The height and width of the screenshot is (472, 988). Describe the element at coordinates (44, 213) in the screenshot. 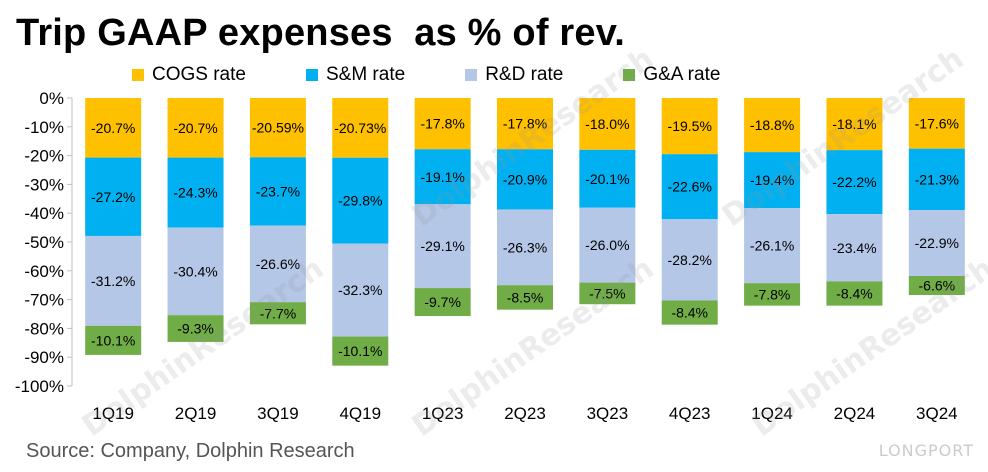

I see `y-tick-label: -40%` at that location.